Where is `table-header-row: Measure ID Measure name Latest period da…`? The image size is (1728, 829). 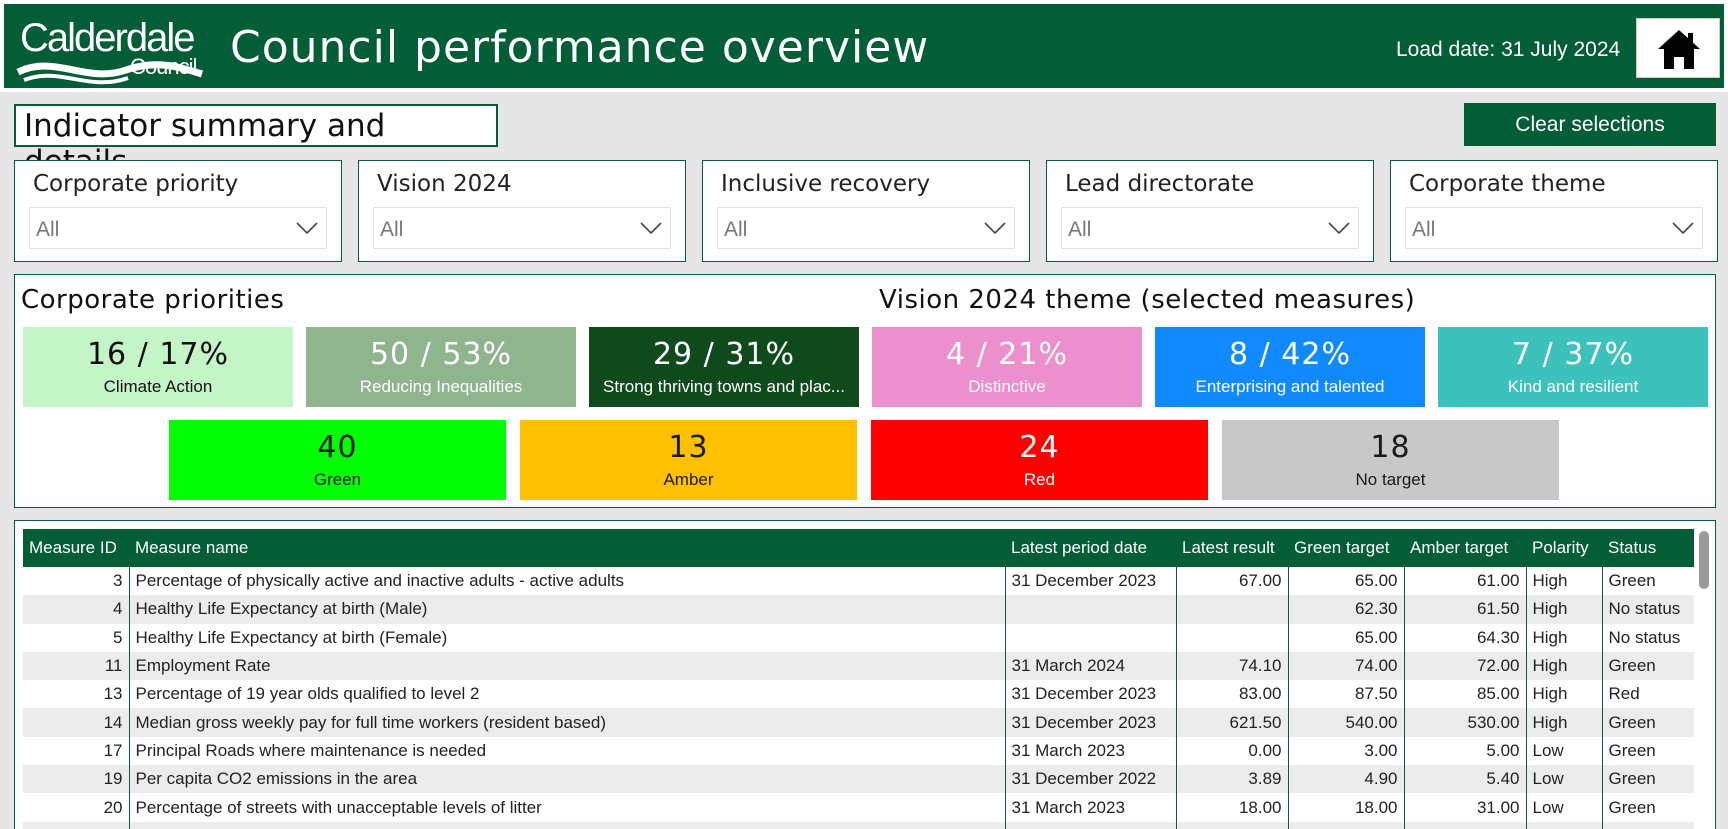
table-header-row: Measure ID Measure name Latest period da… is located at coordinates (858, 548).